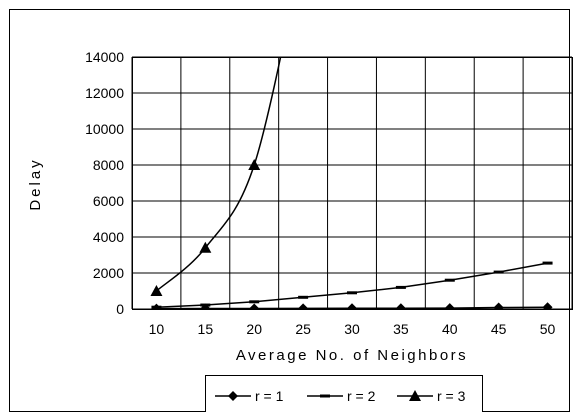 The width and height of the screenshot is (576, 412). I want to click on x-tick-labels: 10 15 20 25 30 35 40 45 50, so click(352, 329).